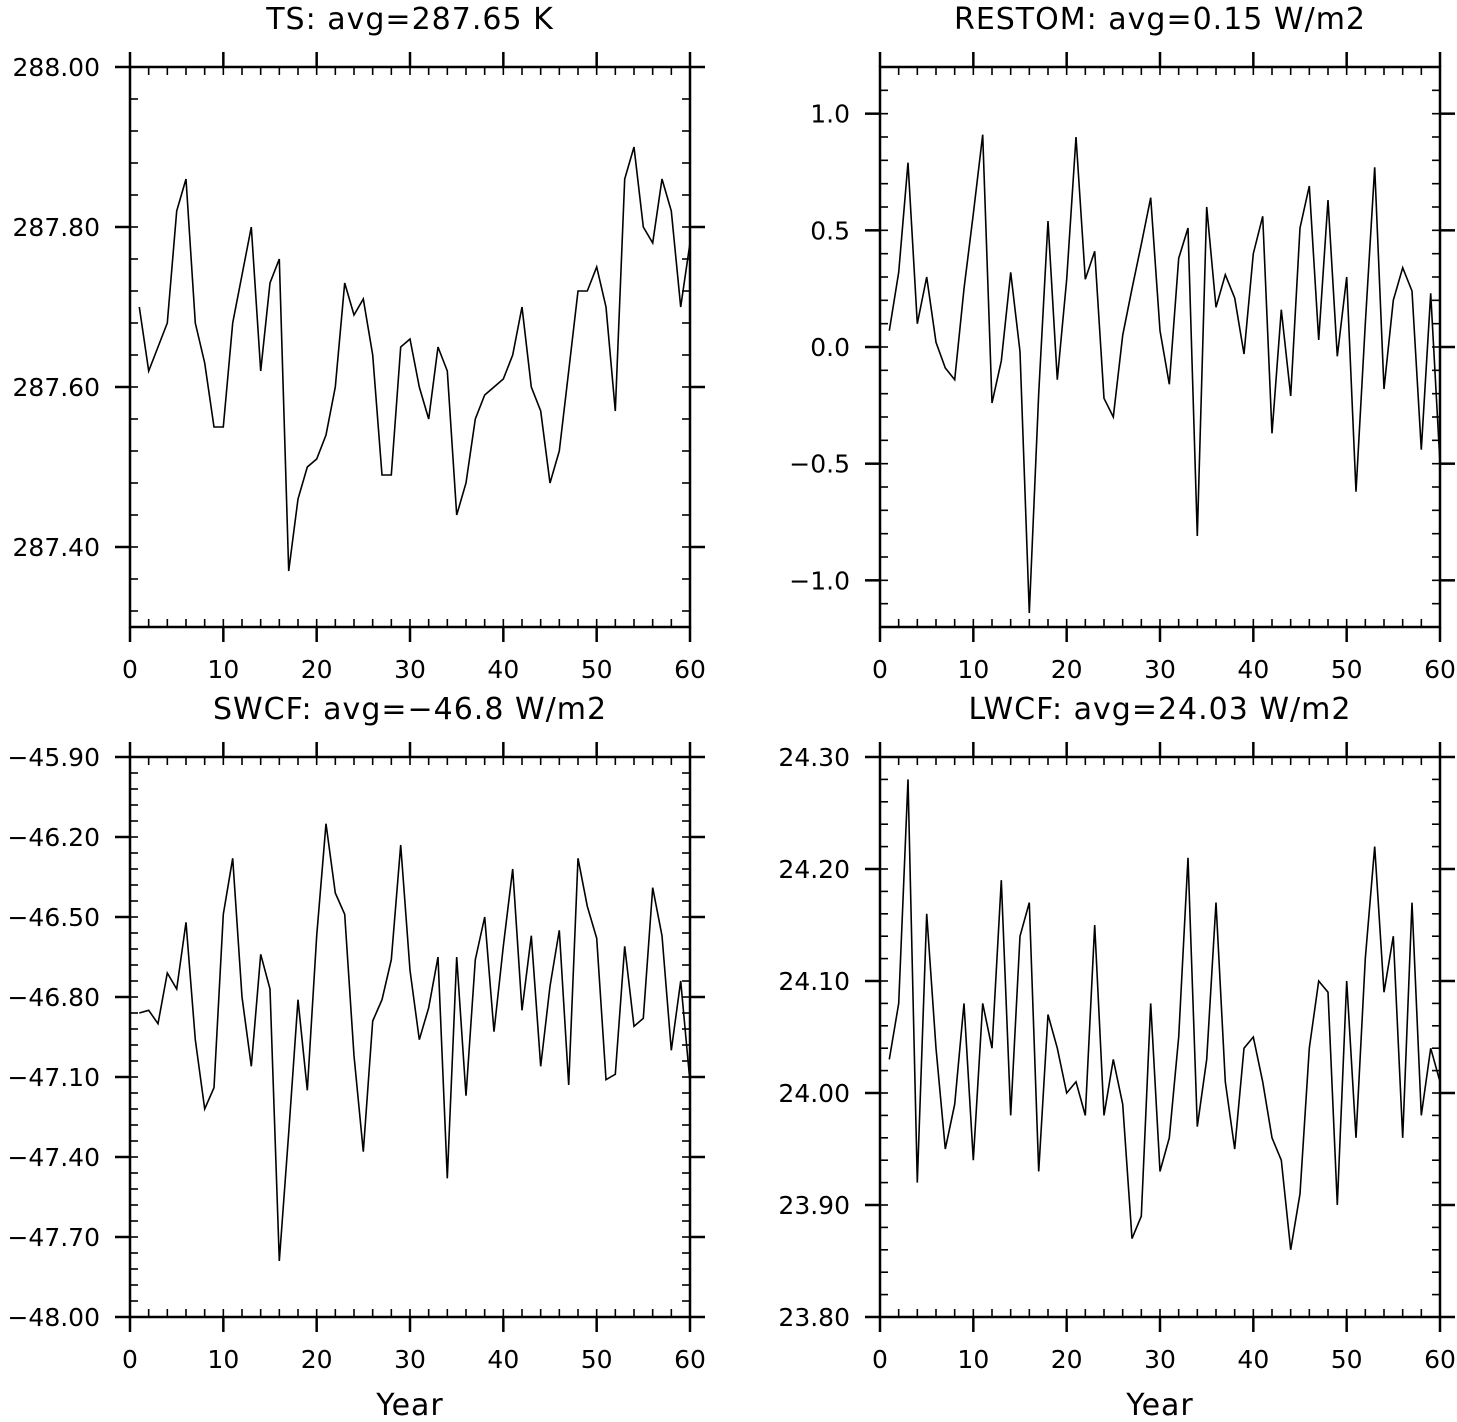 The height and width of the screenshot is (1422, 1457). What do you see at coordinates (53, 997) in the screenshot?
I see `y-tick-label: −46.80` at bounding box center [53, 997].